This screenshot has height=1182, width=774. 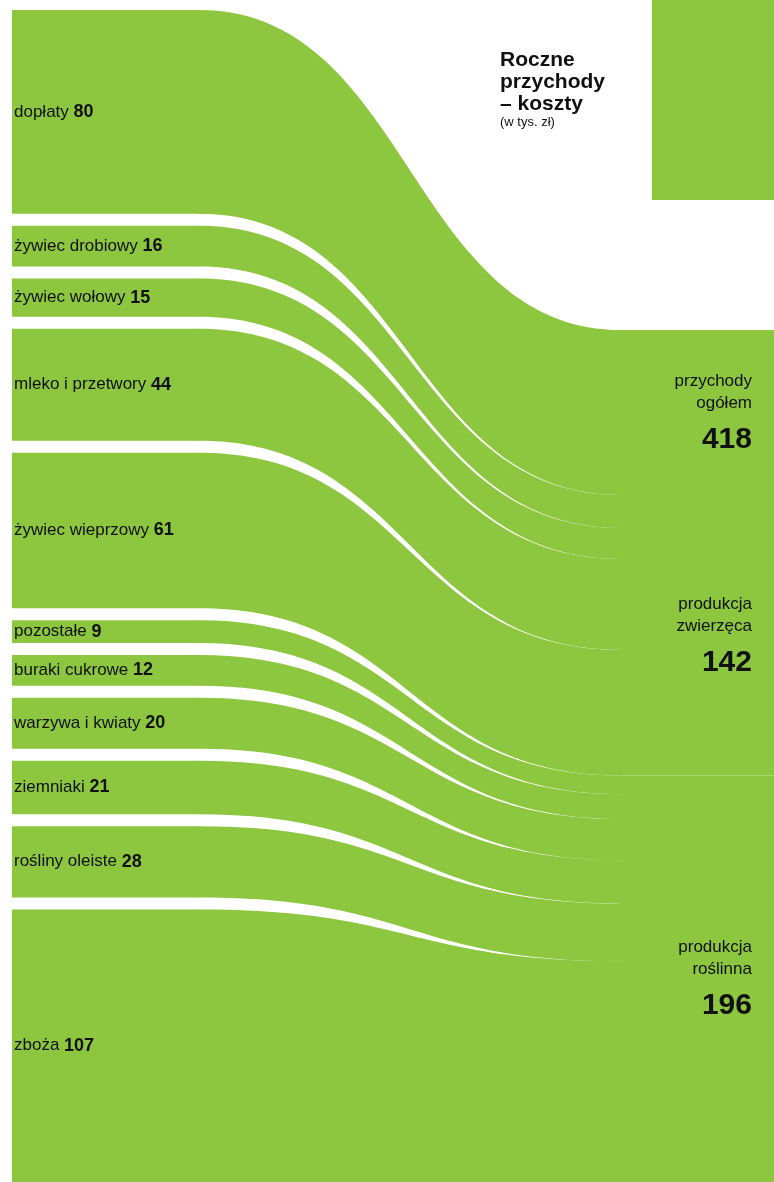 I want to click on category-label: warzywa i kwiaty, so click(x=79, y=722).